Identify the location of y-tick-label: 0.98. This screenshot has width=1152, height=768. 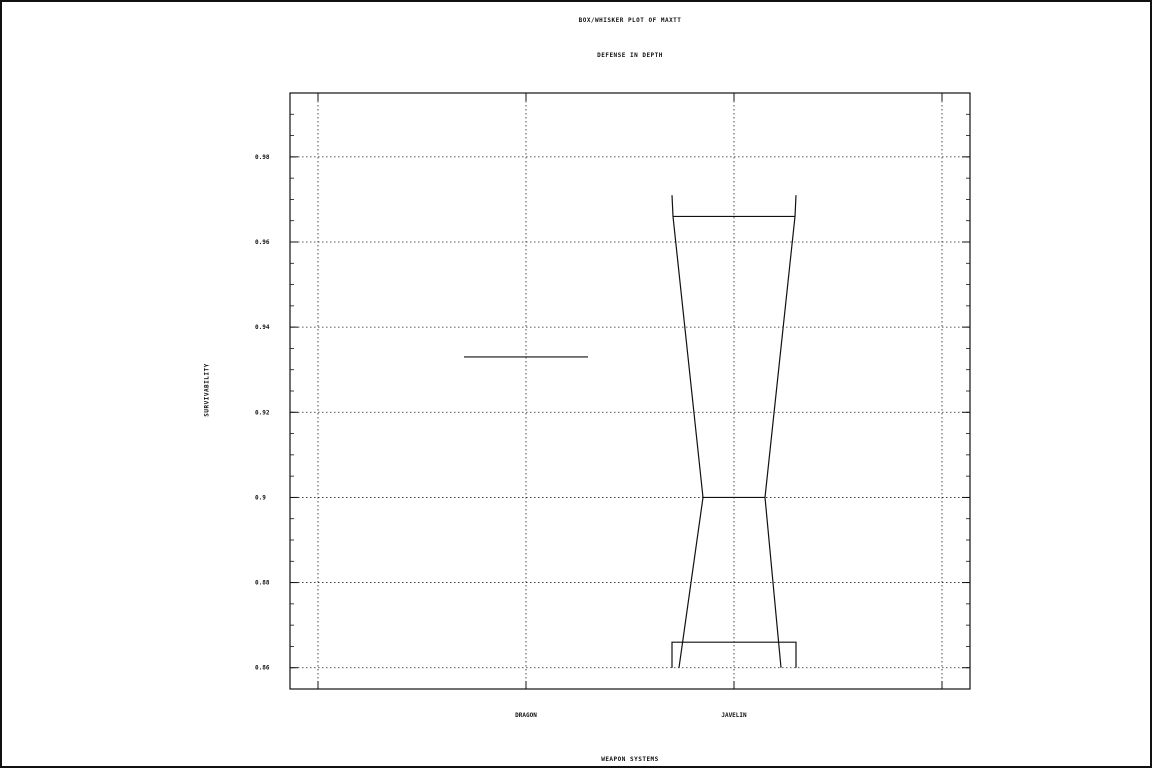
(262, 157).